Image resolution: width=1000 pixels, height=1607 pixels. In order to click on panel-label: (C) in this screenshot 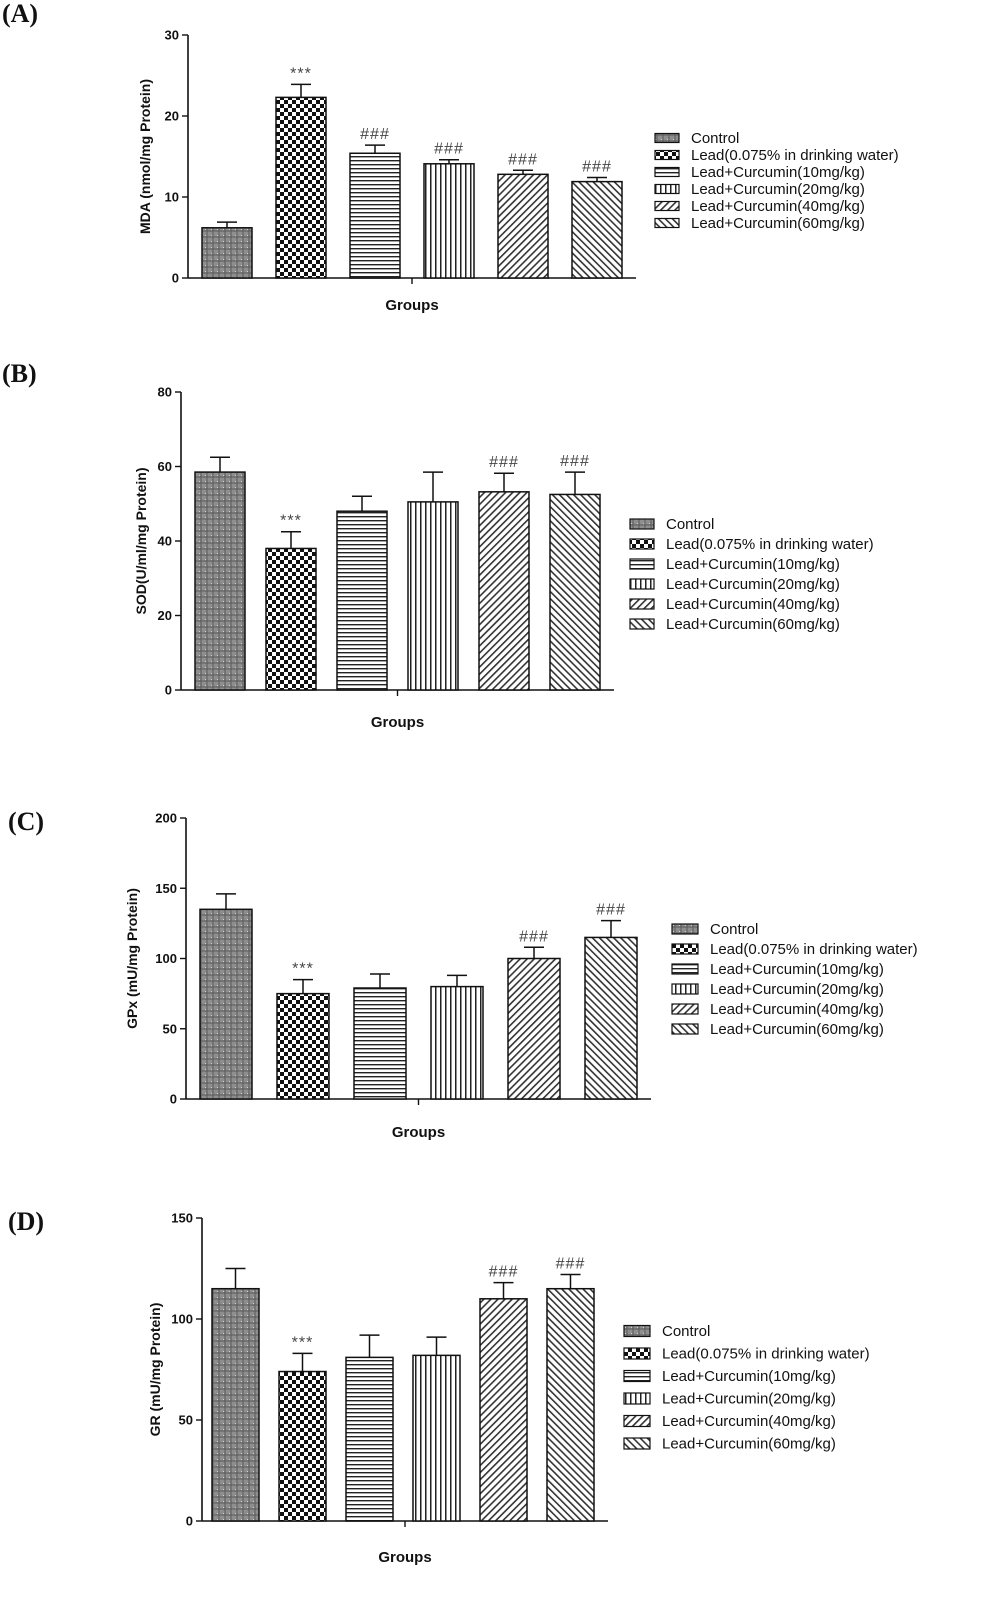, I will do `click(26, 821)`.